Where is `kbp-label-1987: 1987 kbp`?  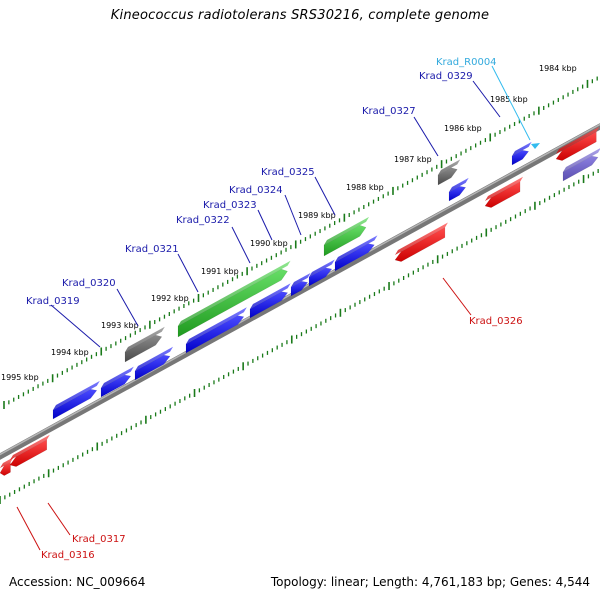
kbp-label-1987: 1987 kbp is located at coordinates (413, 159).